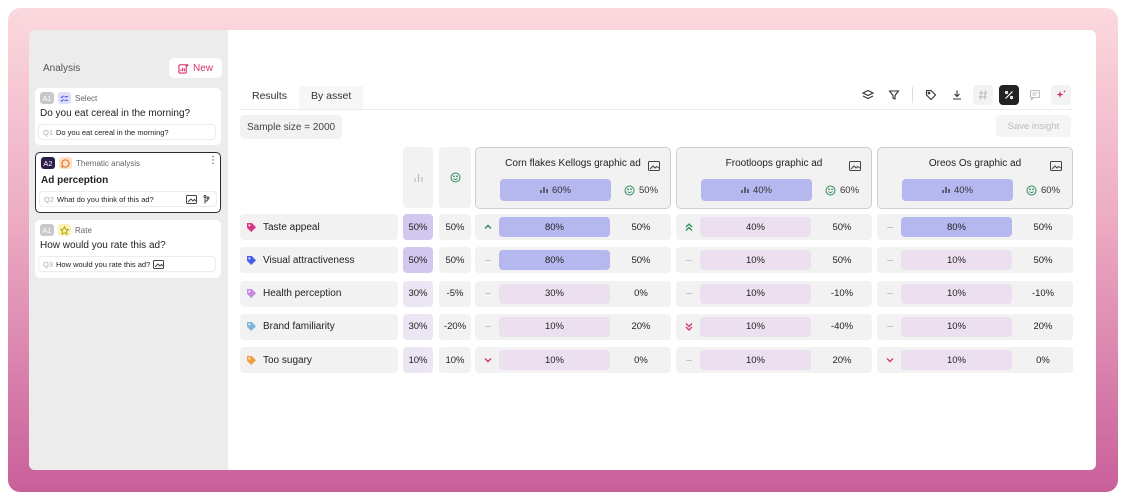  What do you see at coordinates (64, 98) in the screenshot?
I see `select-icon` at bounding box center [64, 98].